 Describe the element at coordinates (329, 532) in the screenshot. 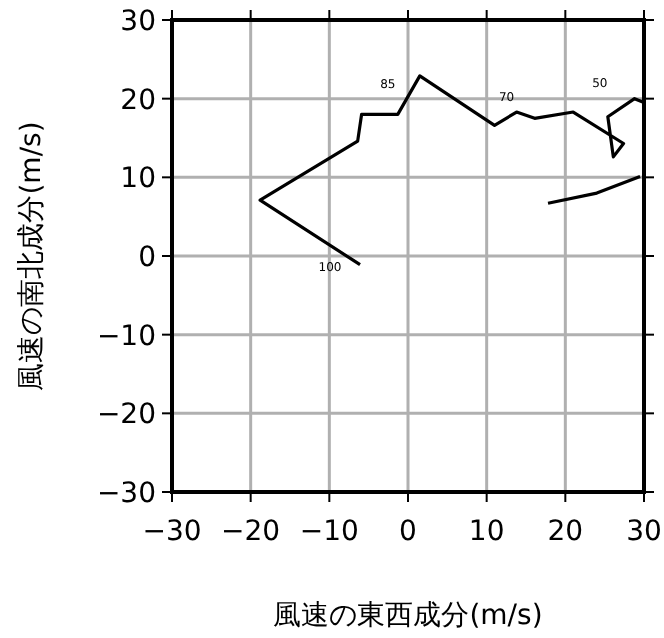

I see `x-tick-label: −10` at that location.